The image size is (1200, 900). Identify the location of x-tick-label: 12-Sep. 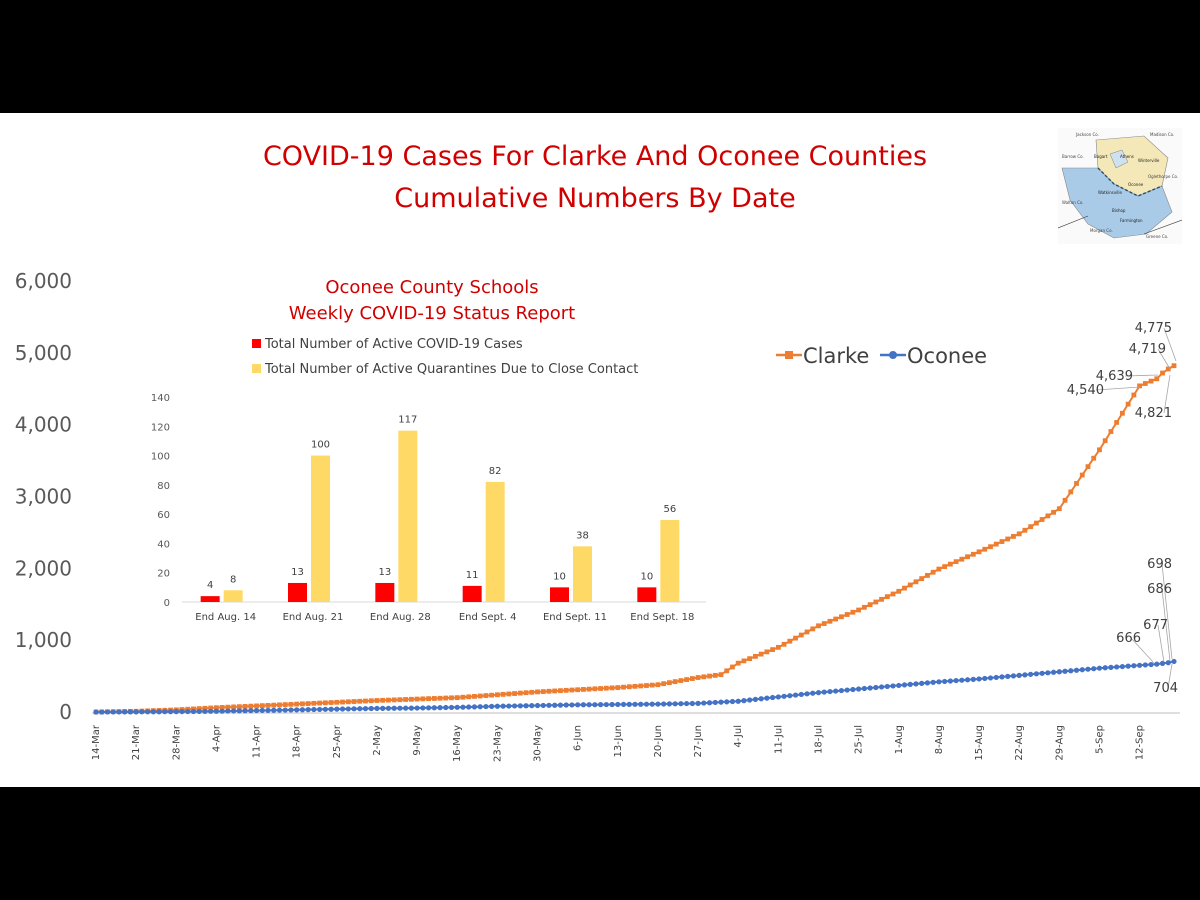
(1140, 742).